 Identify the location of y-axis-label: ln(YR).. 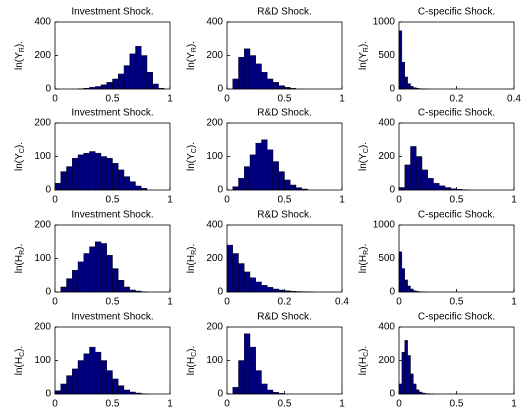
(20, 55).